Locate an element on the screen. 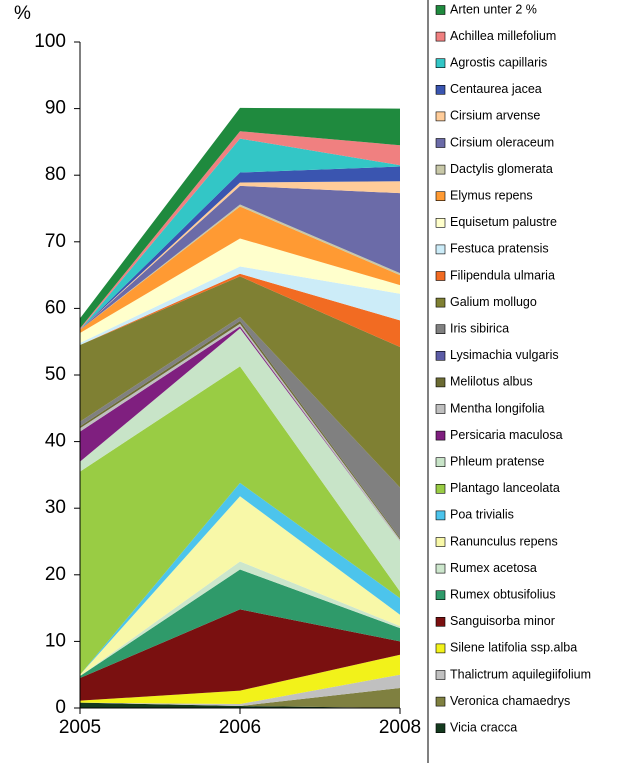  x-tick-label: 2006 is located at coordinates (240, 727).